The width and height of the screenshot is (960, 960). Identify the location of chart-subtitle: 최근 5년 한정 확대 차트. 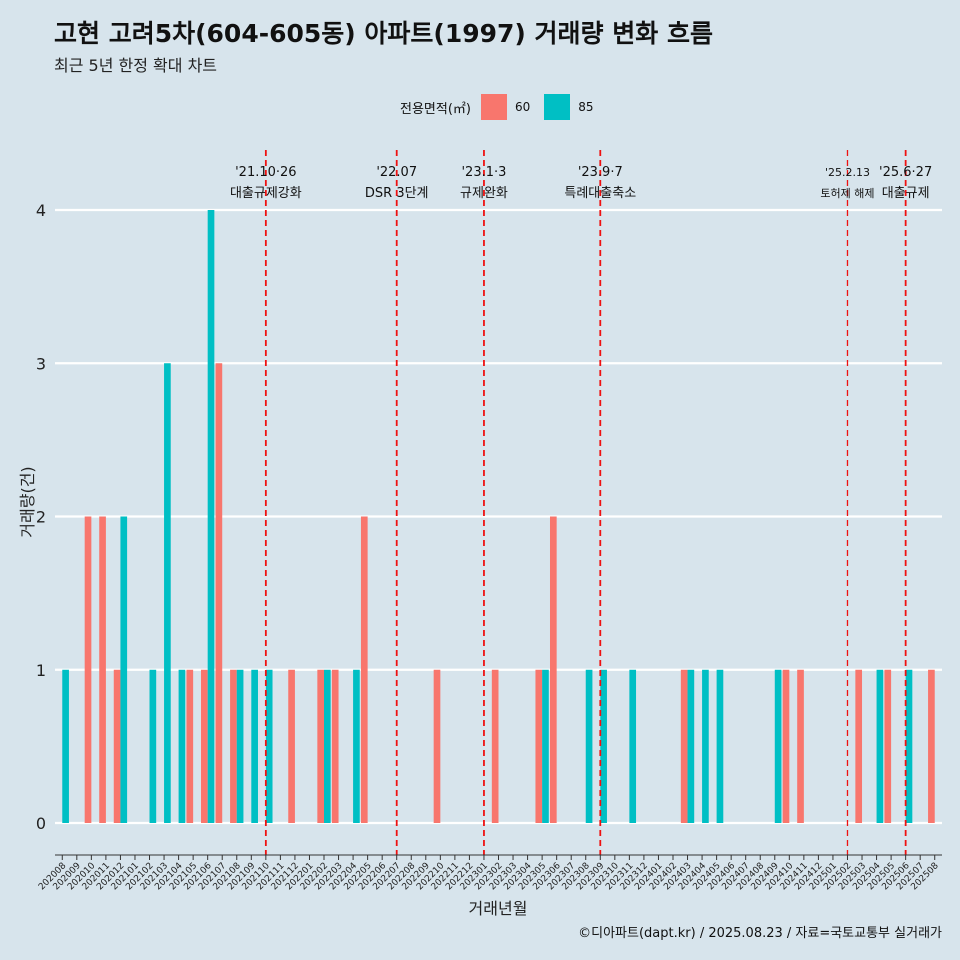
(136, 65).